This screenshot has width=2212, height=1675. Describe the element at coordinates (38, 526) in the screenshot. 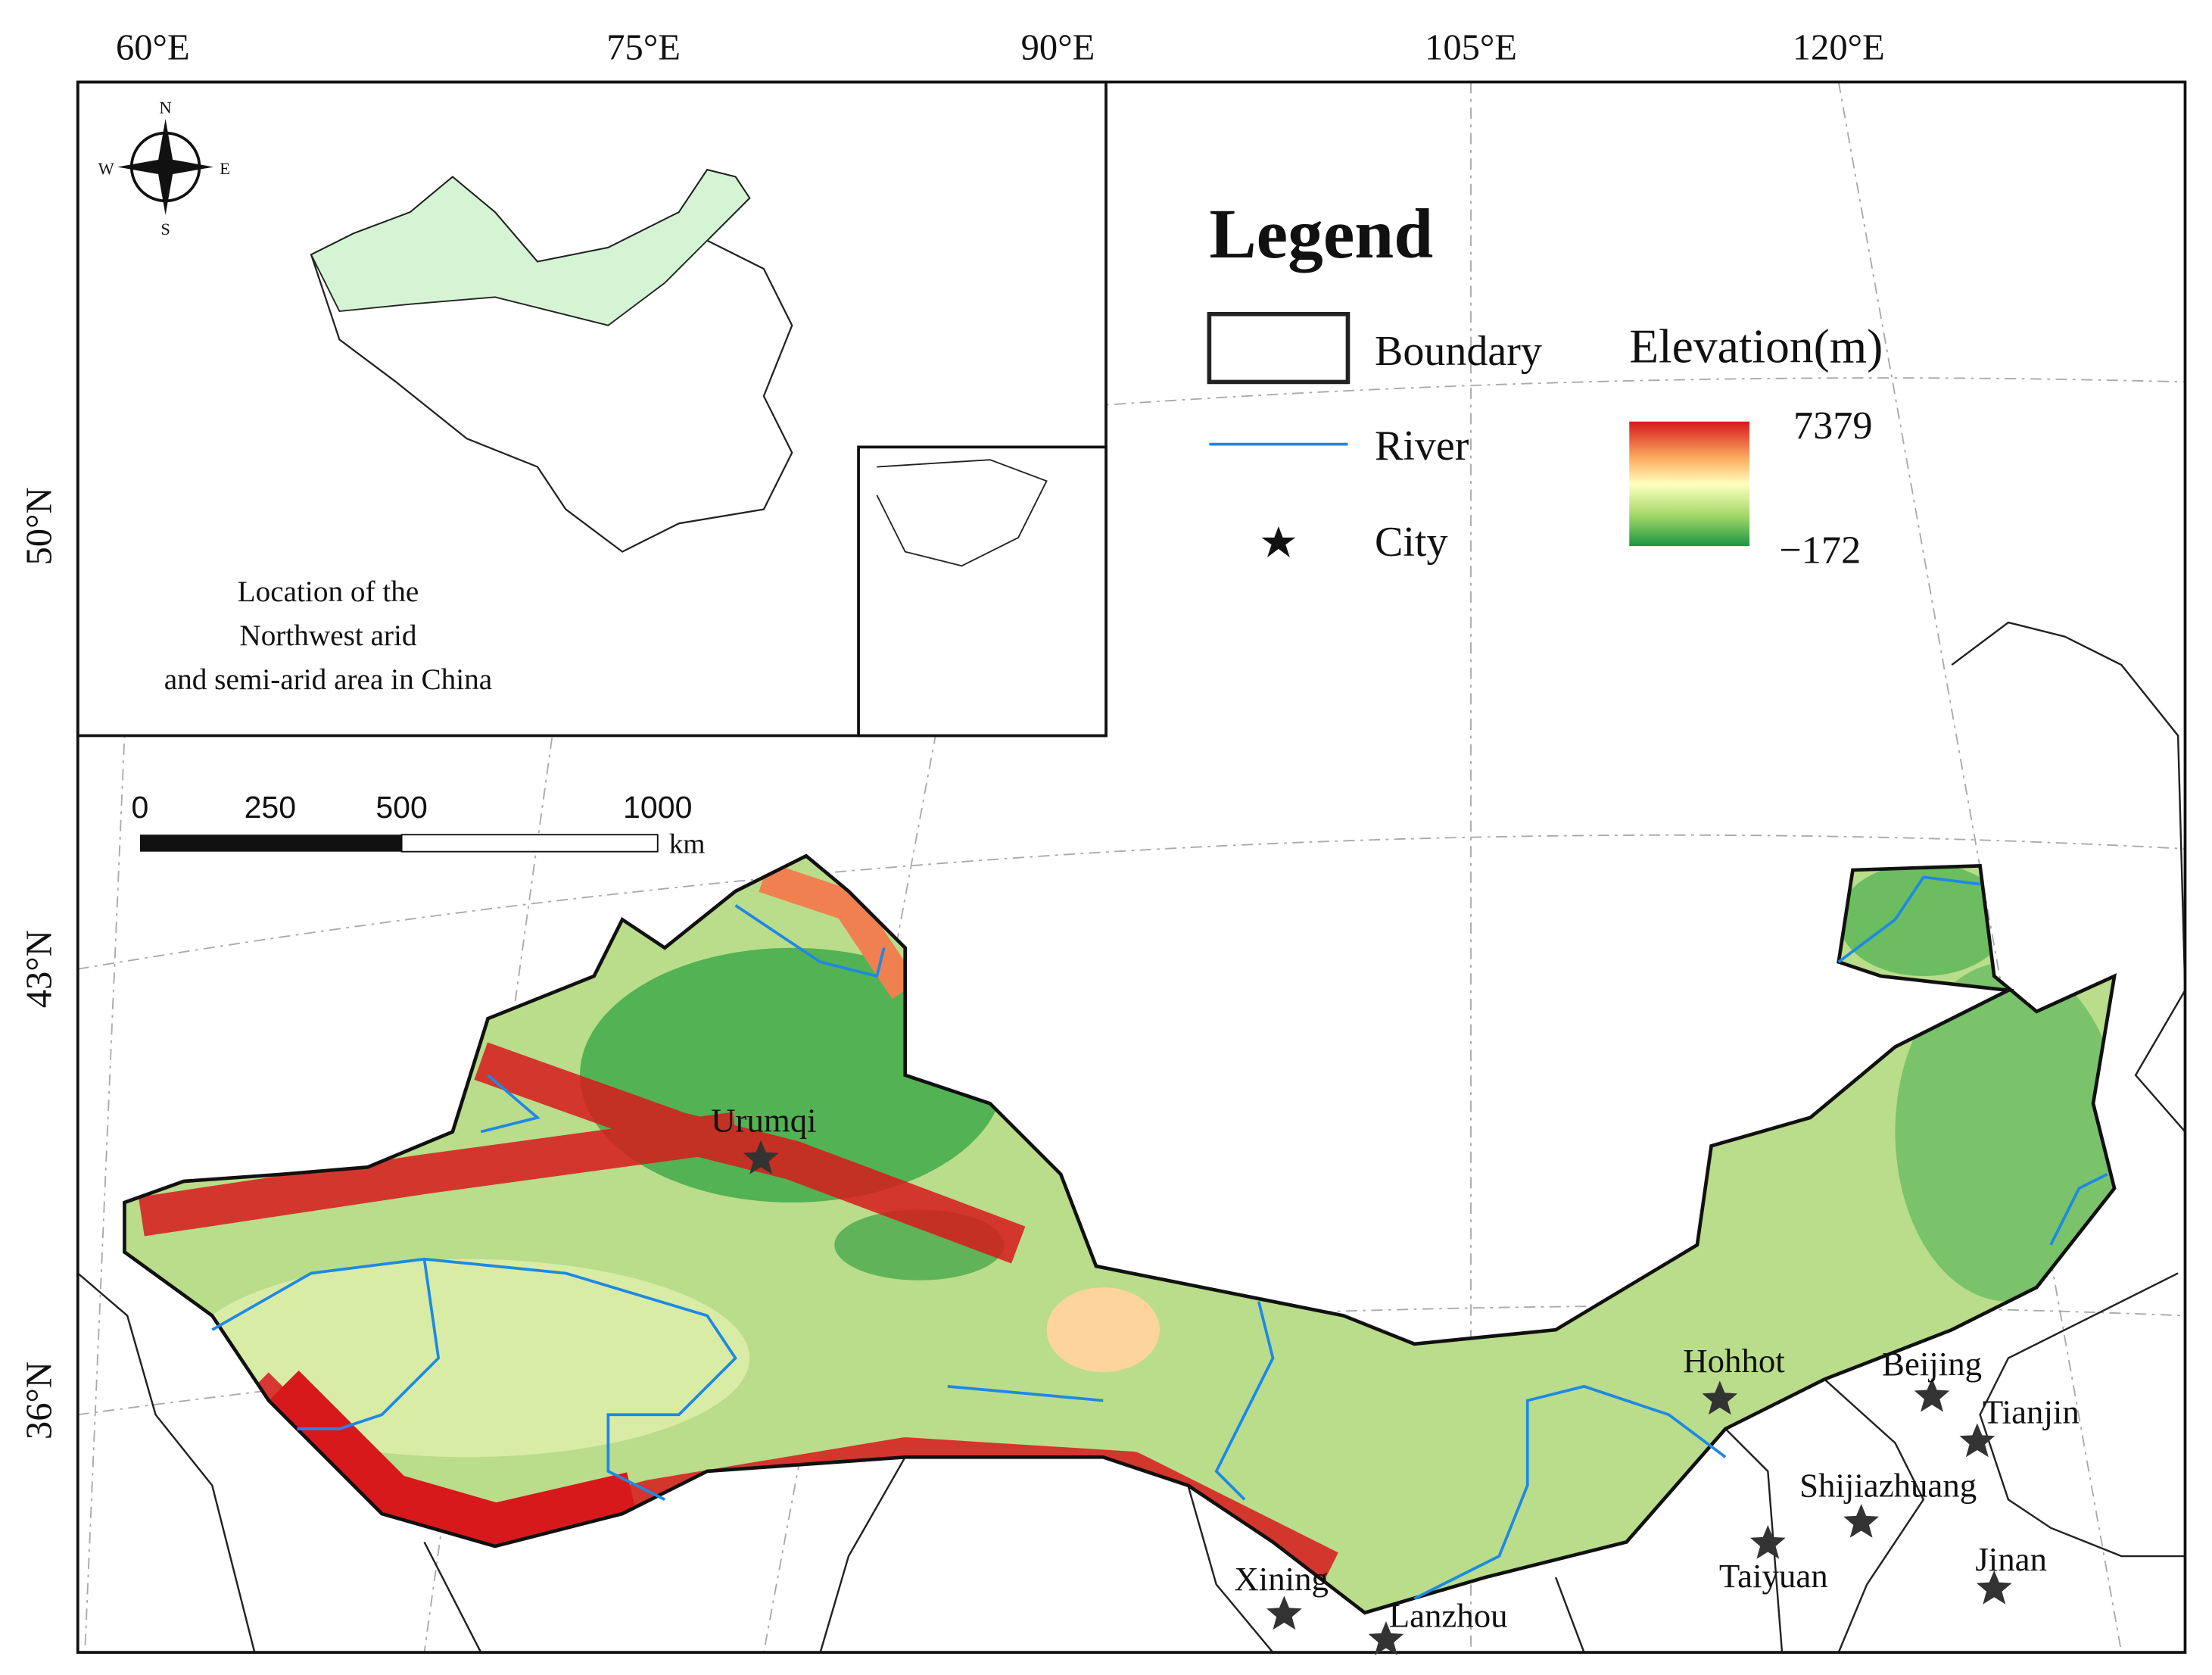

I see `latitude-label: 50°N` at that location.